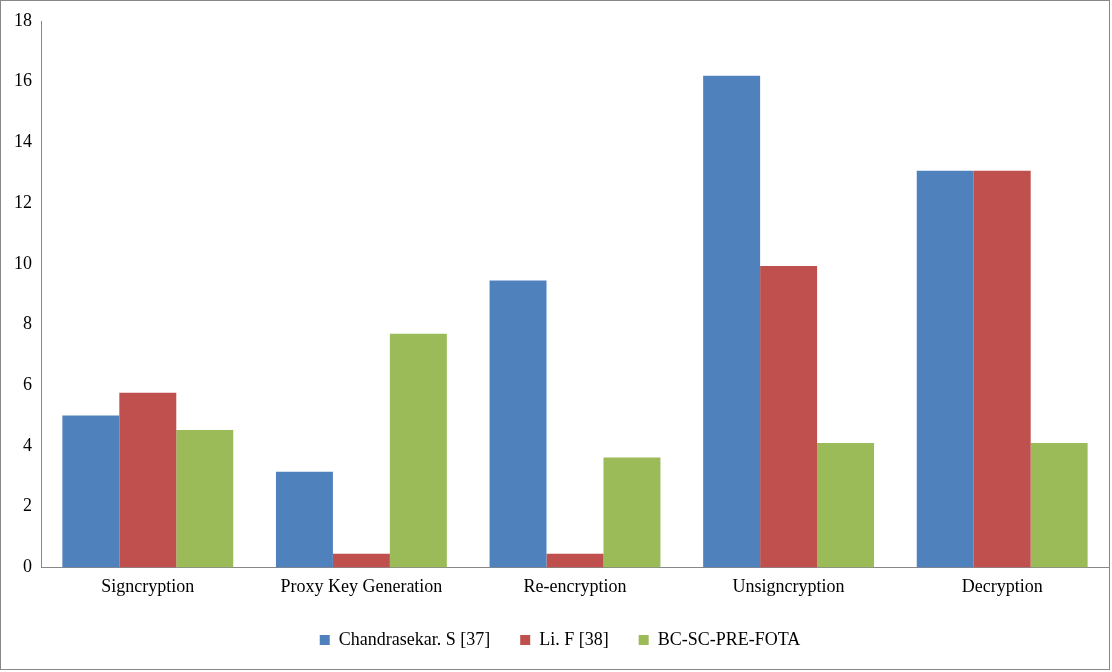 The image size is (1112, 672). What do you see at coordinates (23, 141) in the screenshot?
I see `y-tick-label: 14` at bounding box center [23, 141].